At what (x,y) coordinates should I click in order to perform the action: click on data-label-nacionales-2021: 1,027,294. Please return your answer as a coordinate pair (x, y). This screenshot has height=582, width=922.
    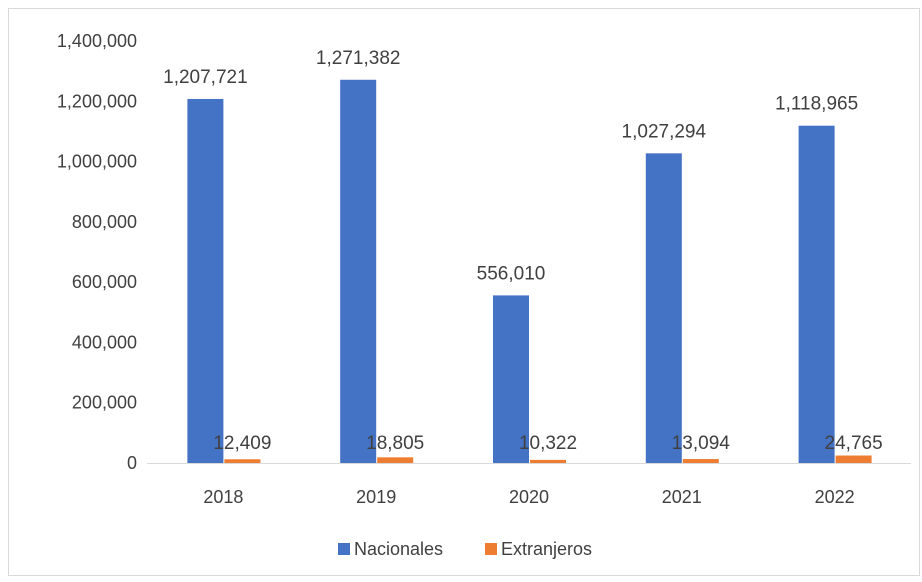
    Looking at the image, I should click on (664, 131).